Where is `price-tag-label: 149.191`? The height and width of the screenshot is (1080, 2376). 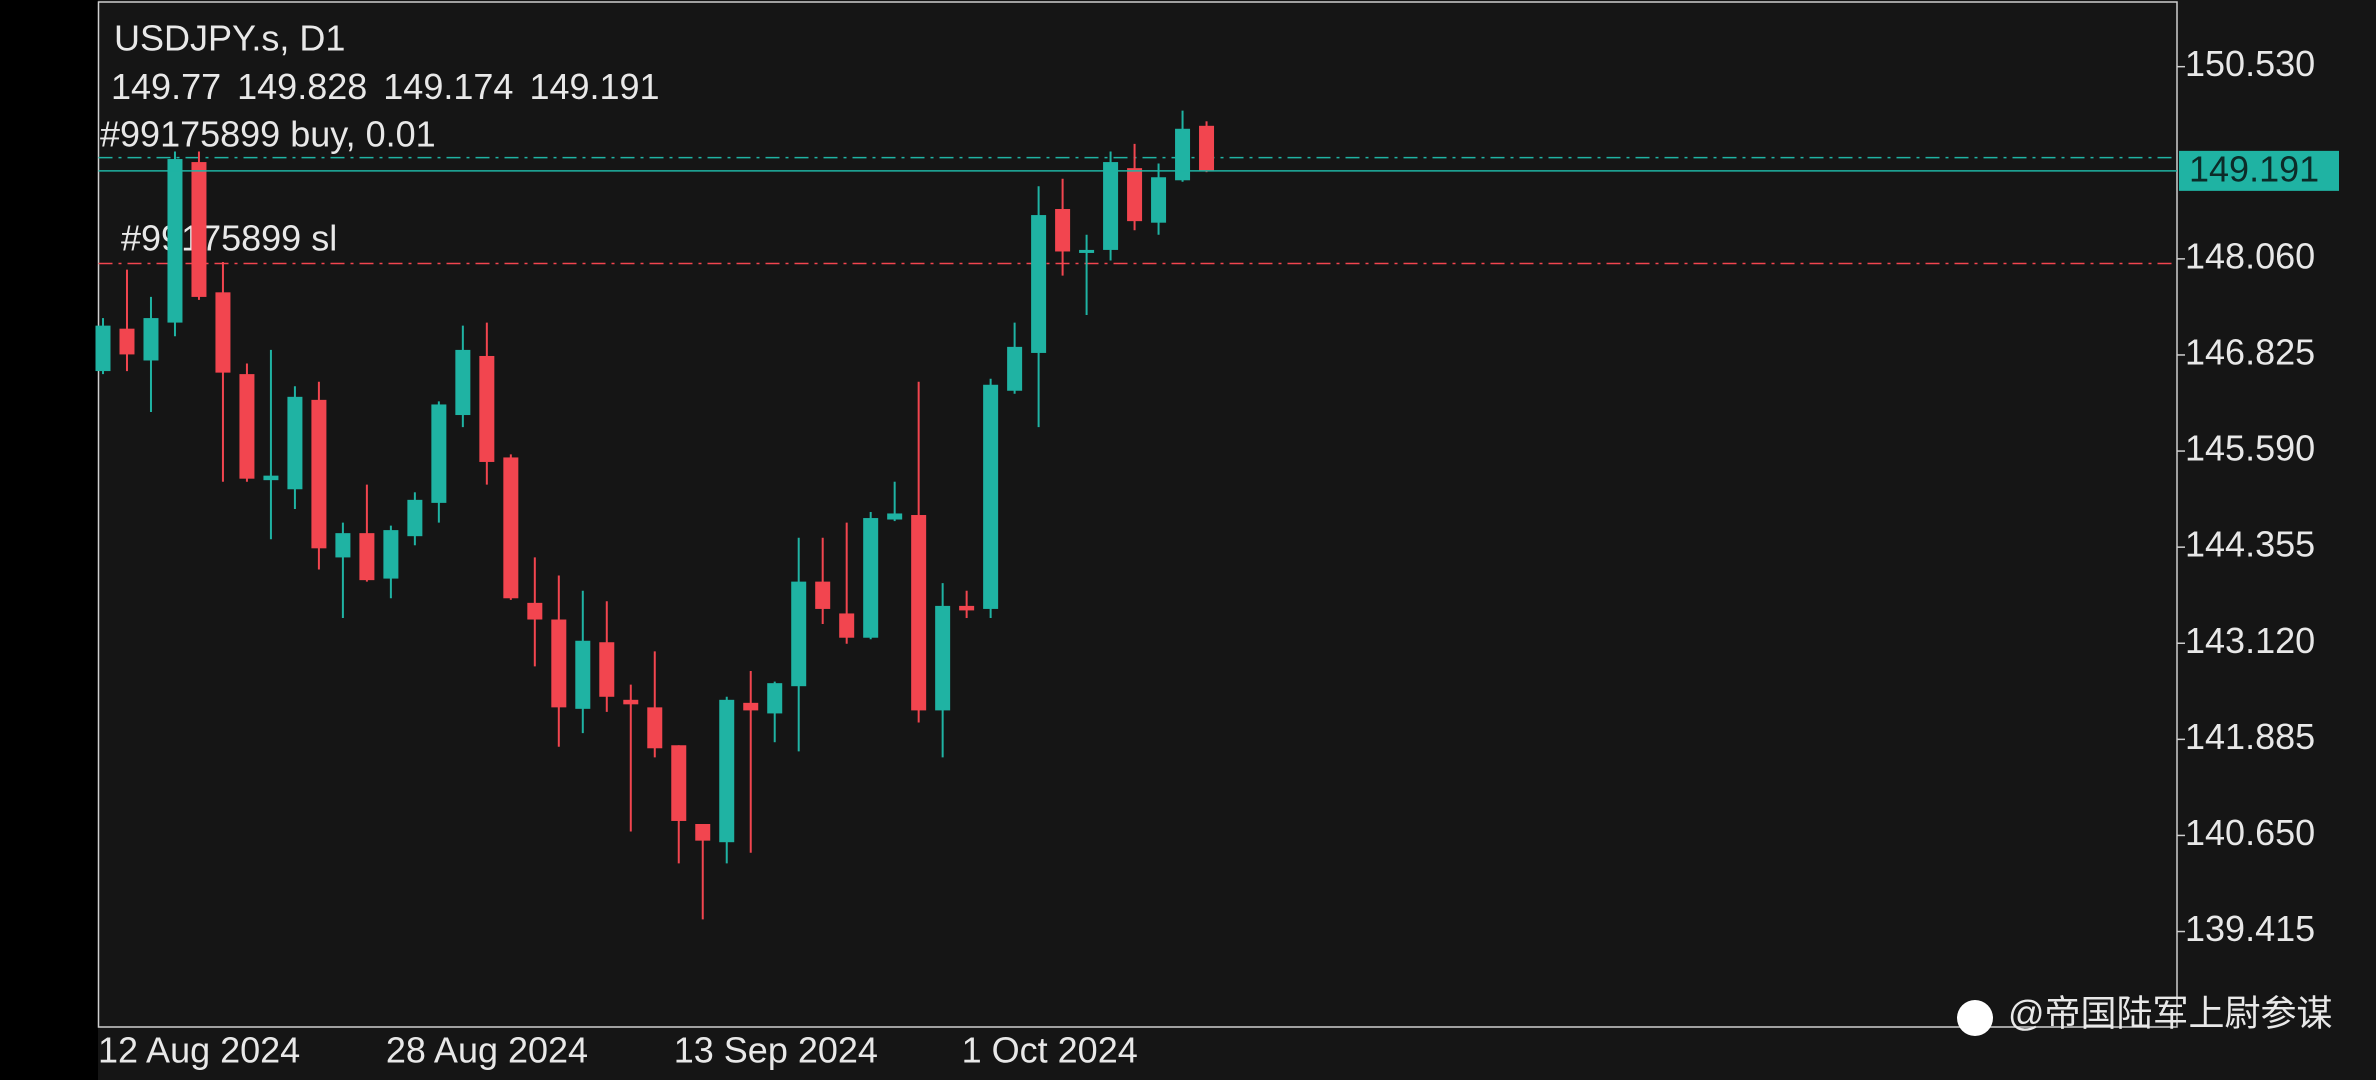 price-tag-label: 149.191 is located at coordinates (2254, 168).